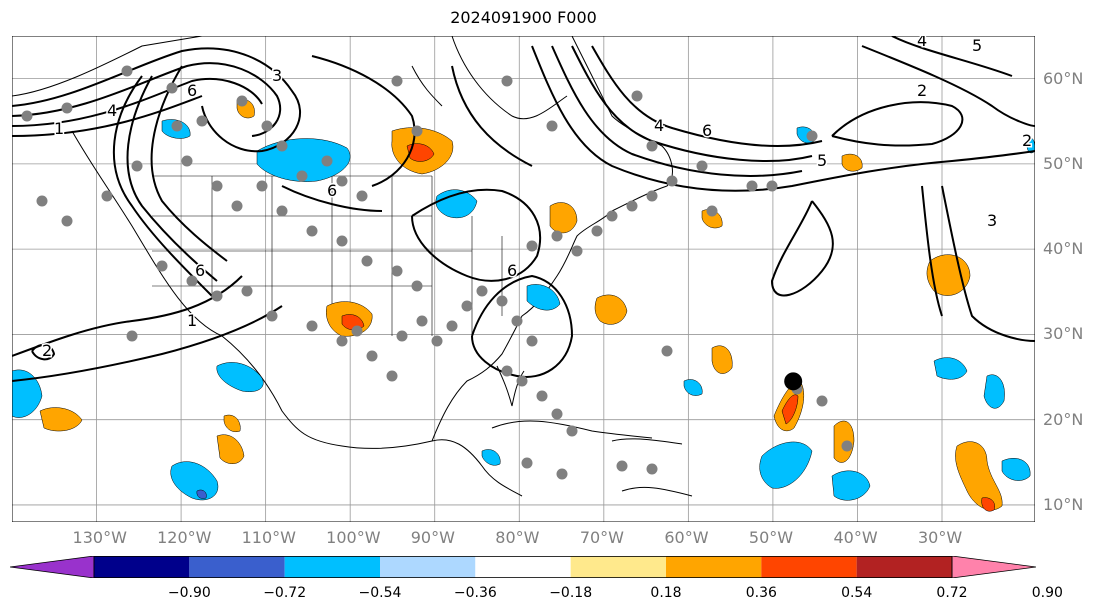 The width and height of the screenshot is (1105, 615). What do you see at coordinates (189, 593) in the screenshot?
I see `colorbar-tick-label: −0.90` at bounding box center [189, 593].